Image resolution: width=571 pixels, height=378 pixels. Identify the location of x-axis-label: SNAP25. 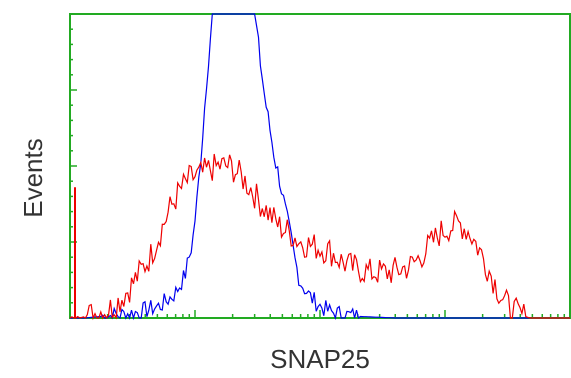
(320, 359).